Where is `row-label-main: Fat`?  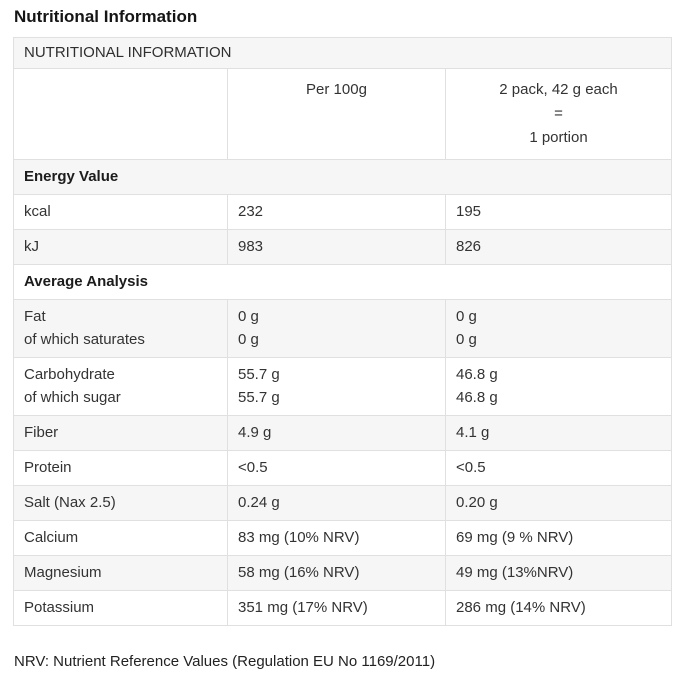
row-label-main: Fat is located at coordinates (35, 316).